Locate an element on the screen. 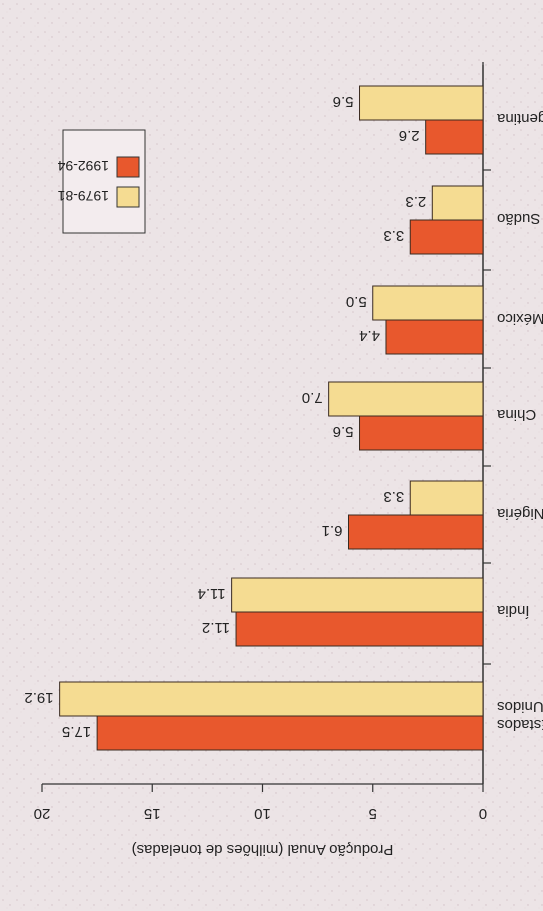  category-label: Estados is located at coordinates (520, 724).